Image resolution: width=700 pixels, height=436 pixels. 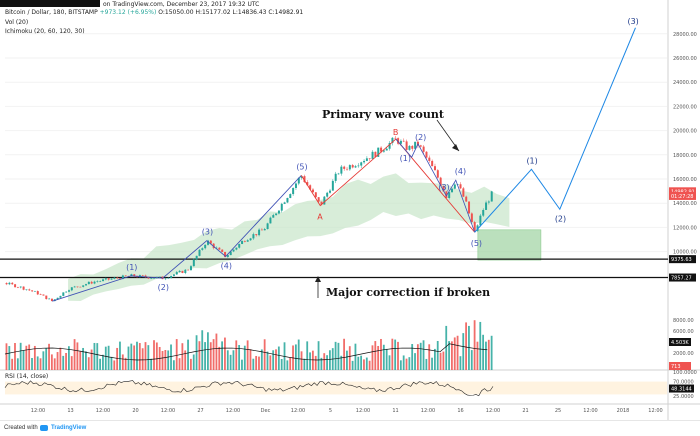 I want to click on price-tick-label: 22000.00, so click(x=685, y=107).